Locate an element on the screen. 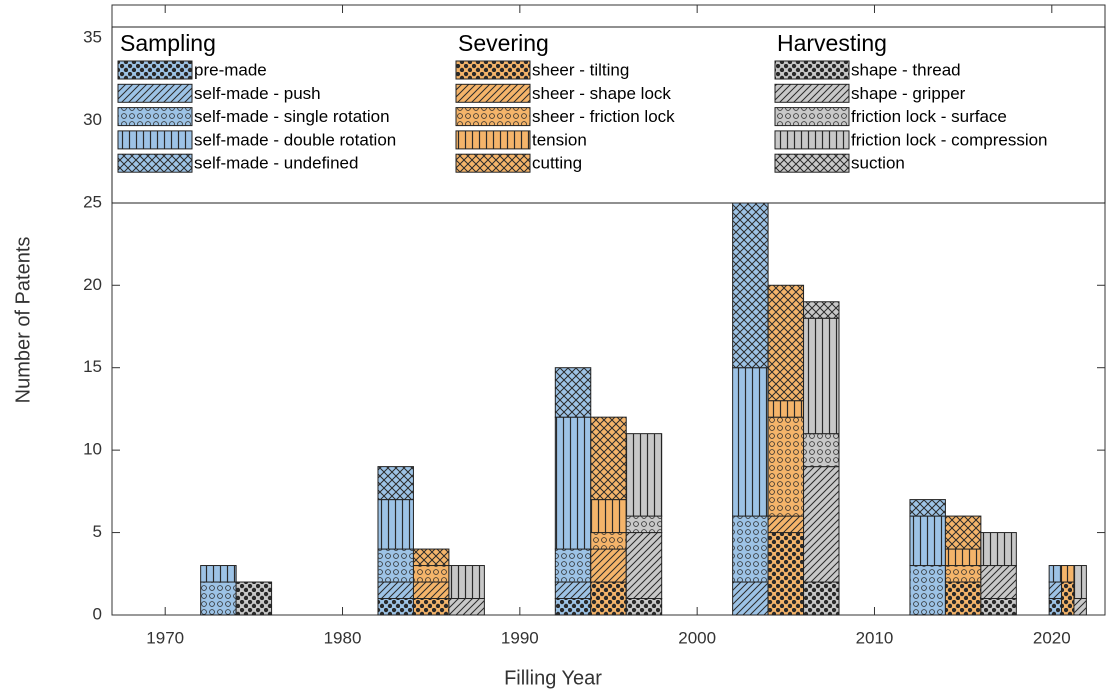 The width and height of the screenshot is (1110, 691). x-tick-label: 2010 is located at coordinates (875, 637).